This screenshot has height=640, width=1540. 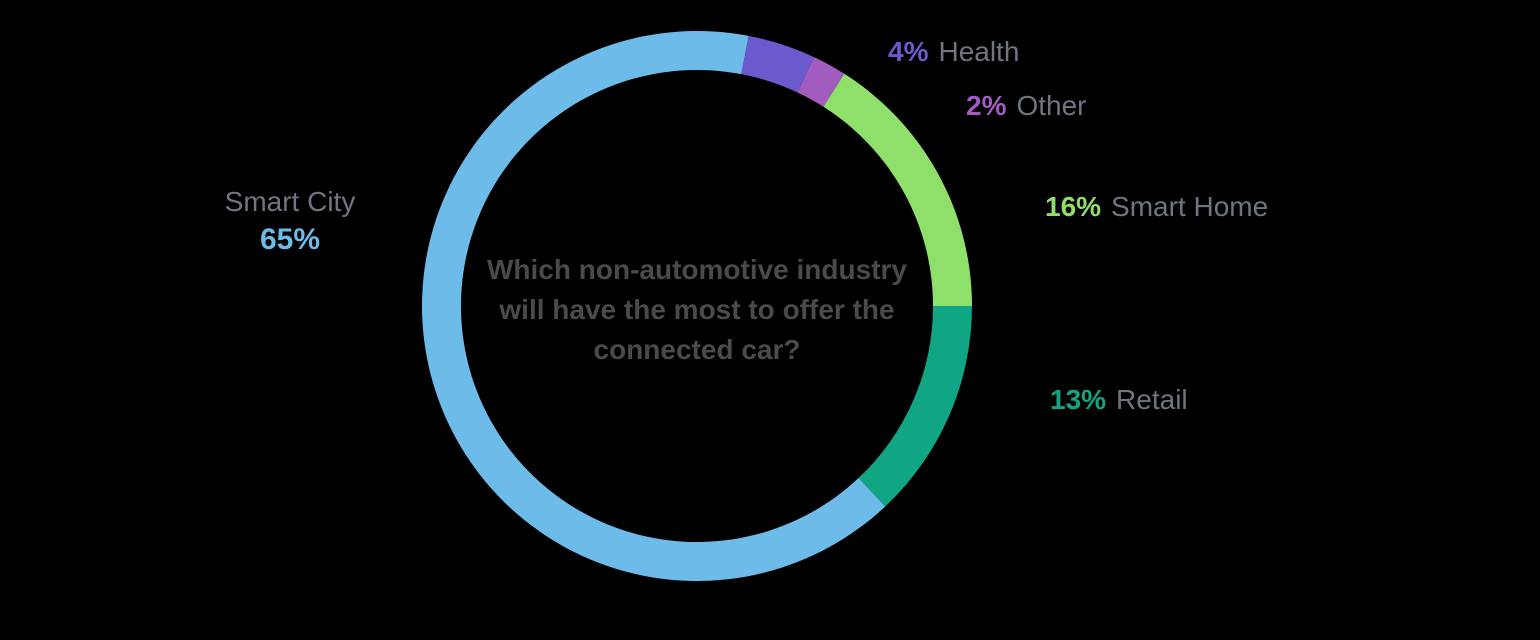 What do you see at coordinates (908, 51) in the screenshot?
I see `legend-pct: 4%` at bounding box center [908, 51].